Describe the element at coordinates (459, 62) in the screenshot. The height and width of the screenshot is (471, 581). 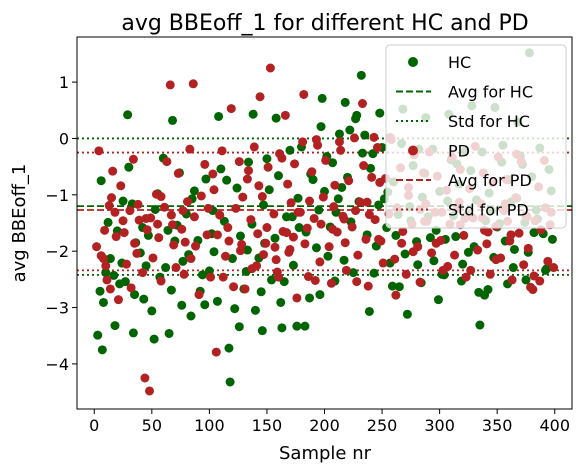
I see `legend-label: HC` at that location.